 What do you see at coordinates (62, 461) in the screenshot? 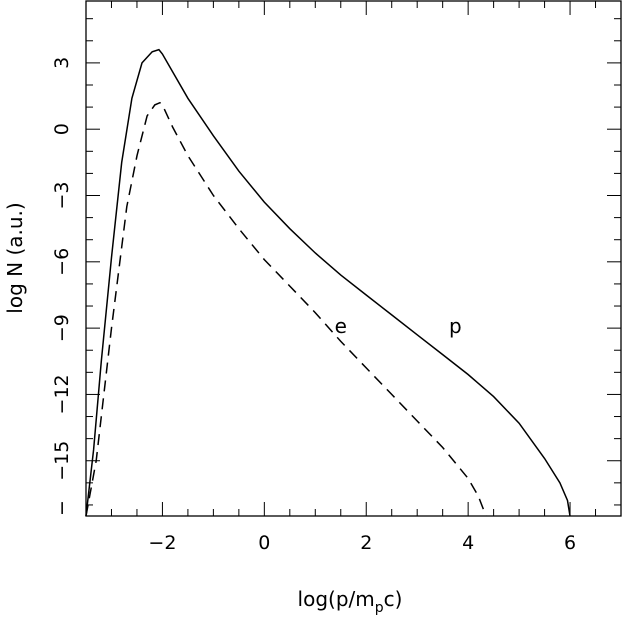
I see `y-tick-label: −15` at bounding box center [62, 461].